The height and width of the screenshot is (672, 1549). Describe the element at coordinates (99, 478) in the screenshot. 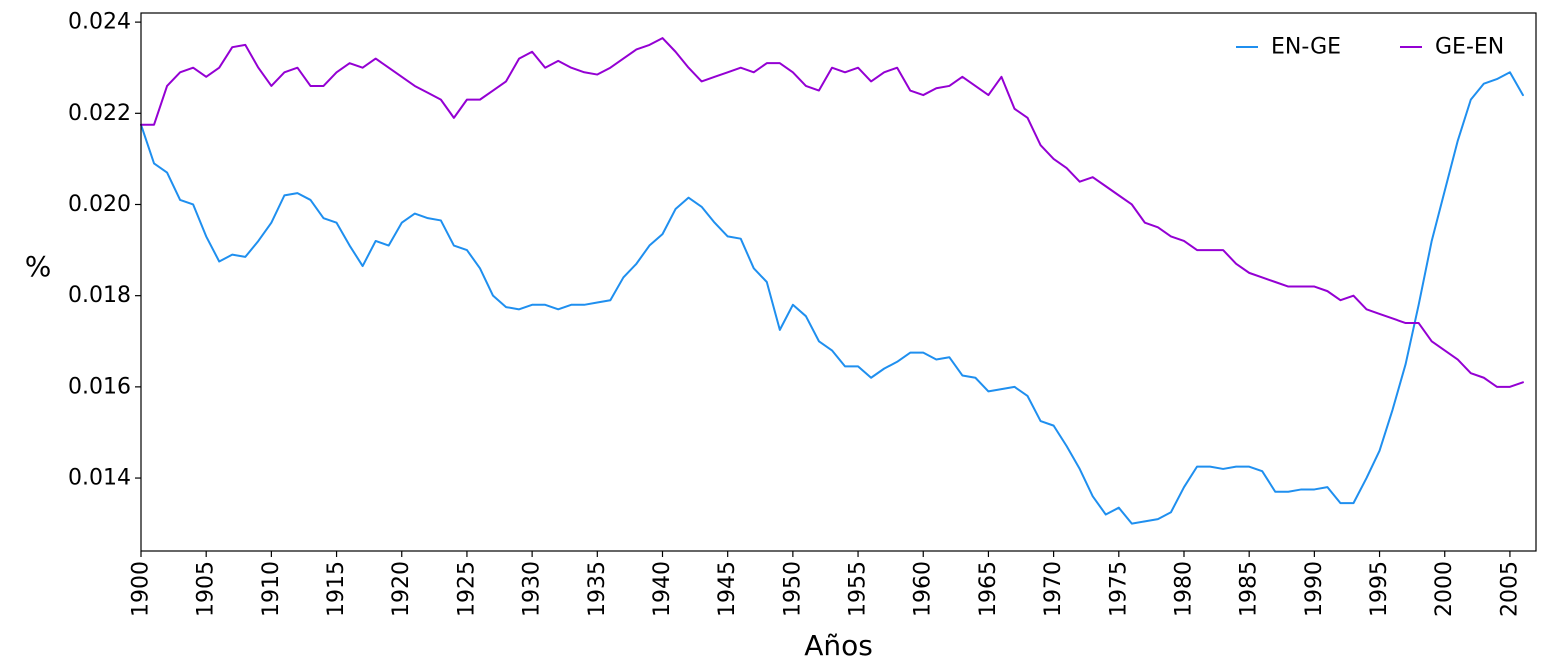

I see `y-tick-label: 0.014` at that location.